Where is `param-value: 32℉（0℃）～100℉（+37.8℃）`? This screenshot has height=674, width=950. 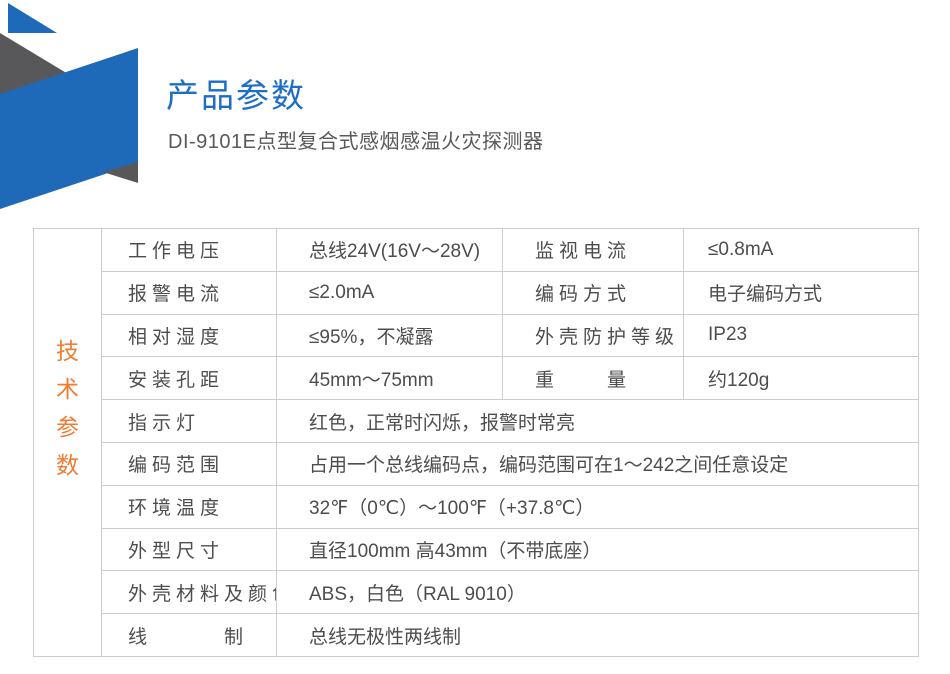
param-value: 32℉（0℃）～100℉（+37.8℃） is located at coordinates (597, 506).